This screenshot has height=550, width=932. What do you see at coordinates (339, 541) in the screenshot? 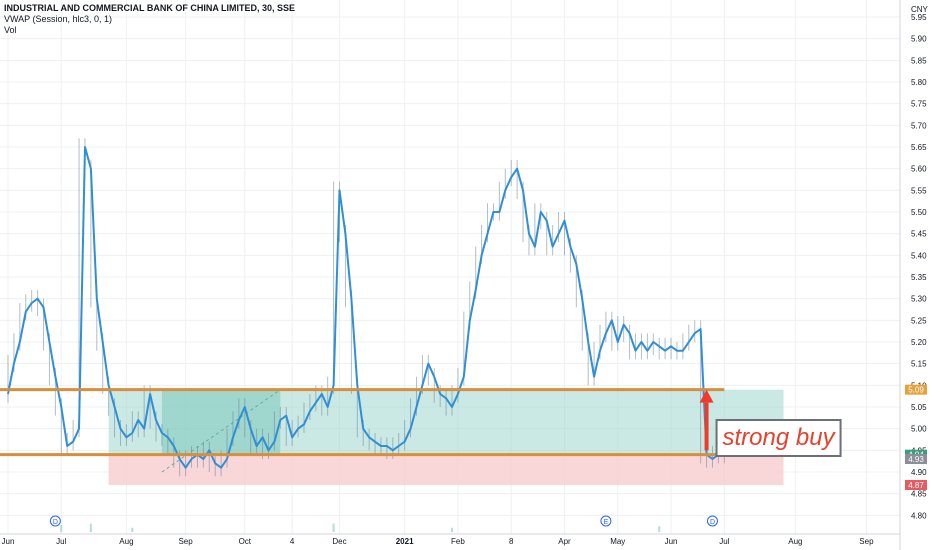
I see `x-tick-label: Dec` at bounding box center [339, 541].